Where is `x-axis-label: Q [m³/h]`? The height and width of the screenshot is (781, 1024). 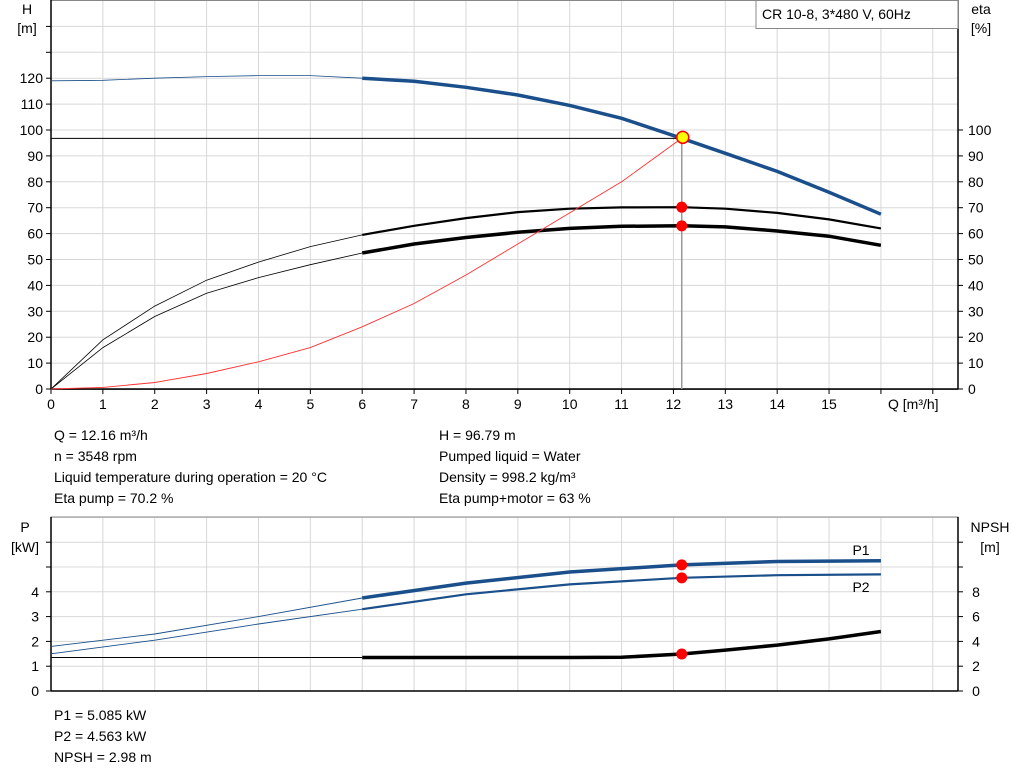
x-axis-label: Q [m³/h] is located at coordinates (913, 404).